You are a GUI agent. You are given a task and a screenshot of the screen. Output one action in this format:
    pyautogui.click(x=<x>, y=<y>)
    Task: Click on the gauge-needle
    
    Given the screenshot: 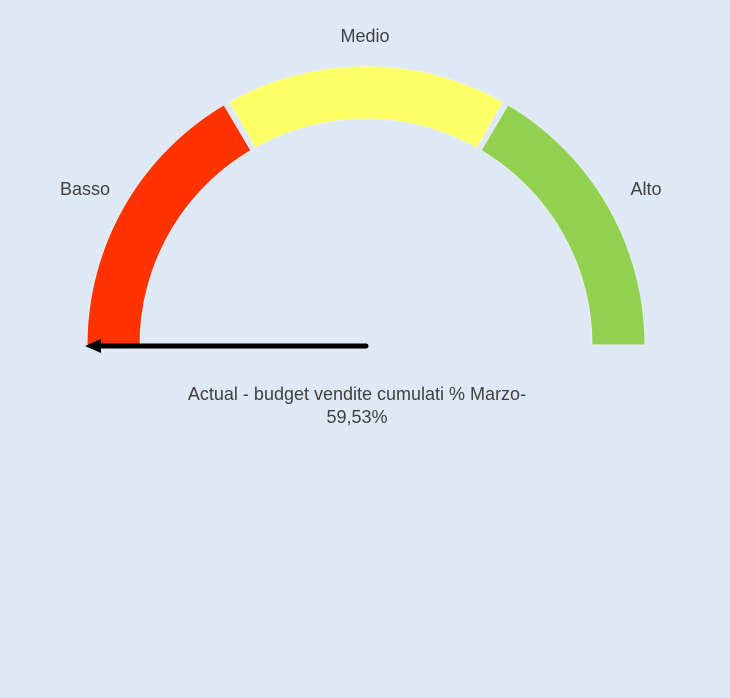 What is the action you would take?
    pyautogui.click(x=227, y=346)
    